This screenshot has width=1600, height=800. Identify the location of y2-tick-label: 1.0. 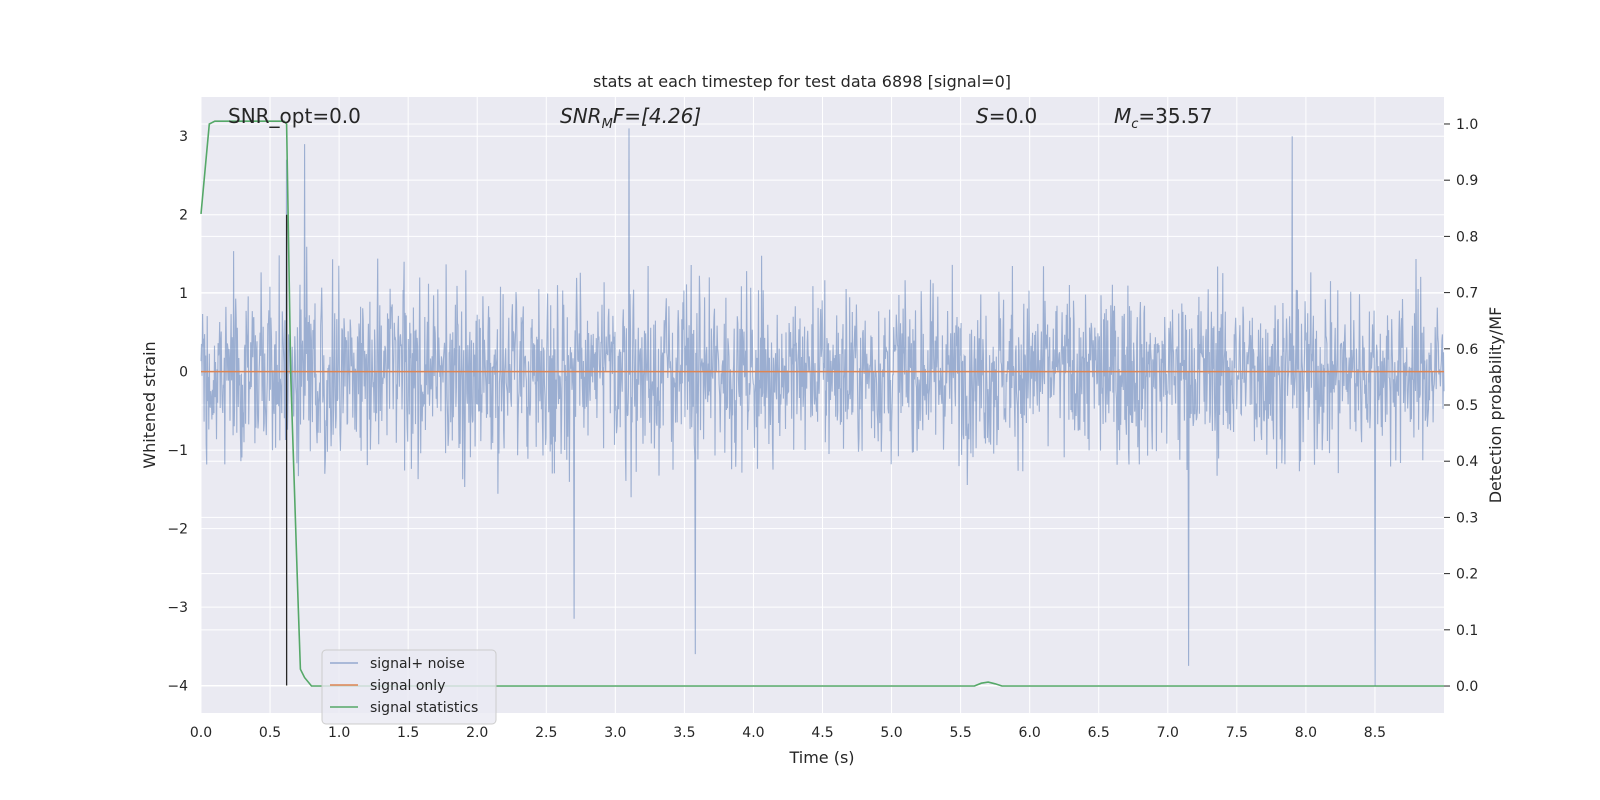
(1467, 125).